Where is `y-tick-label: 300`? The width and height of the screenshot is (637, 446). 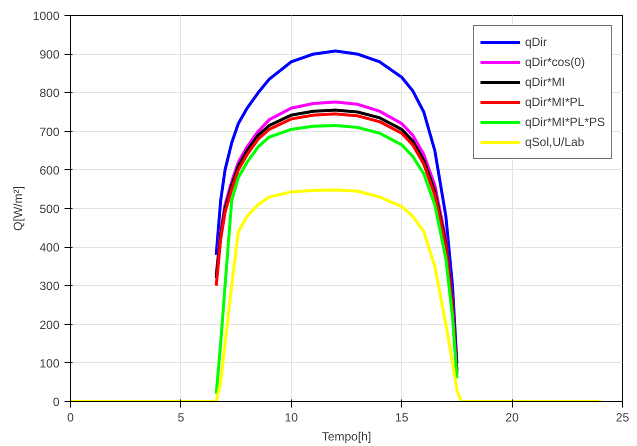 y-tick-label: 300 is located at coordinates (49, 286).